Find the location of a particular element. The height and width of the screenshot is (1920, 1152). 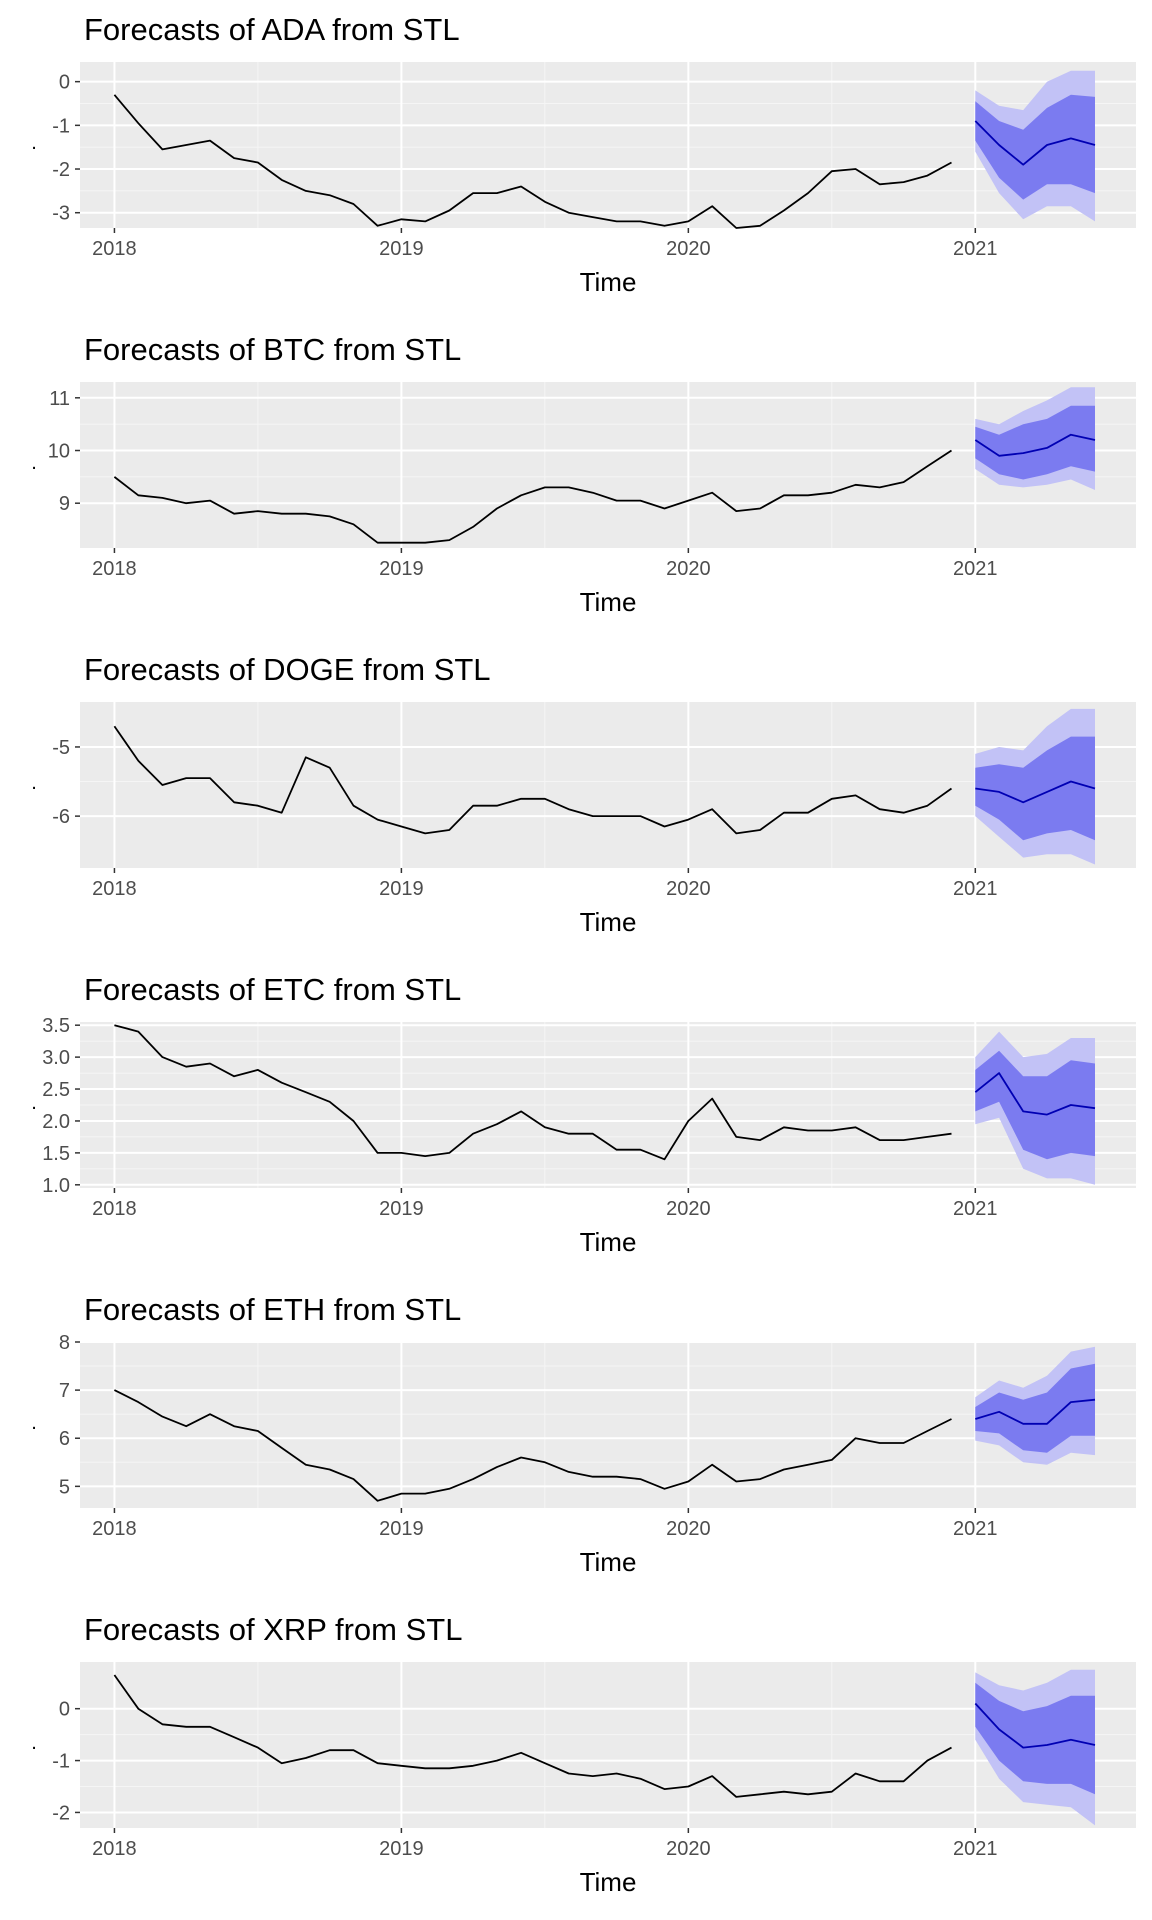

y-tick-label: 8 is located at coordinates (64, 1343).